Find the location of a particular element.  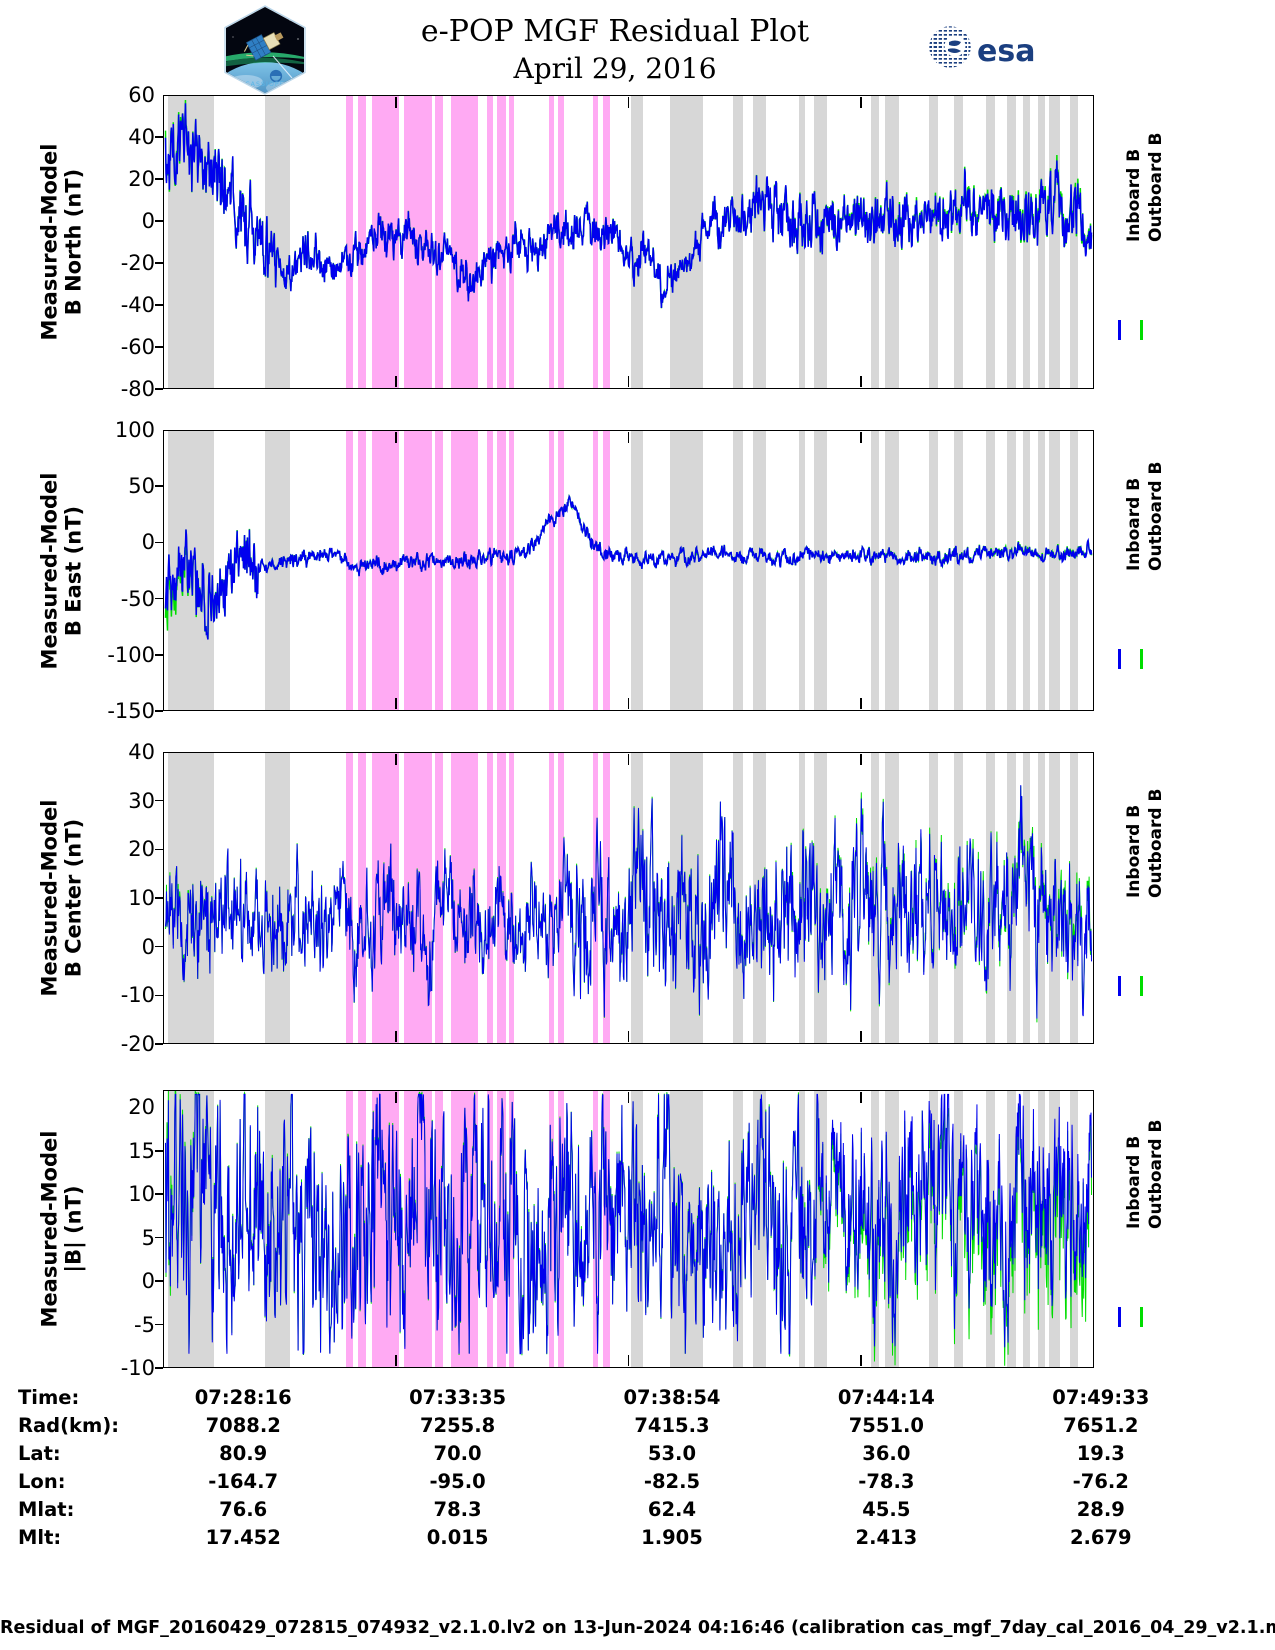

y-tick-label: 20 is located at coordinates (141, 1107).